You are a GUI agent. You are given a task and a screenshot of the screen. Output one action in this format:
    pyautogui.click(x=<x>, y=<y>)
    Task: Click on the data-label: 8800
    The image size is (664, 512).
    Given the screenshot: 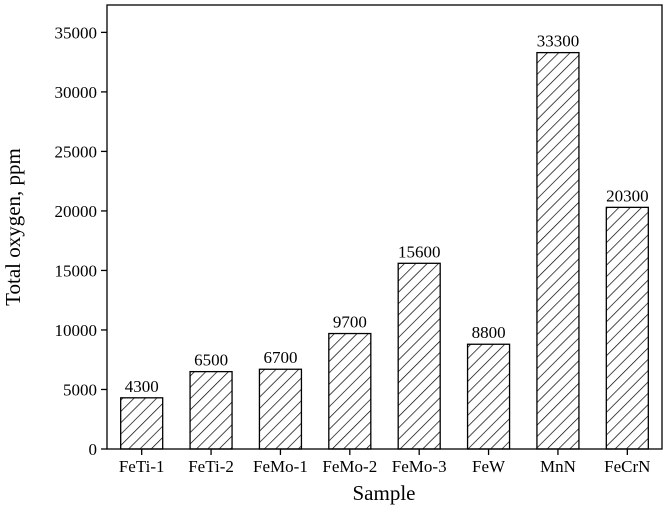 What is the action you would take?
    pyautogui.click(x=489, y=332)
    